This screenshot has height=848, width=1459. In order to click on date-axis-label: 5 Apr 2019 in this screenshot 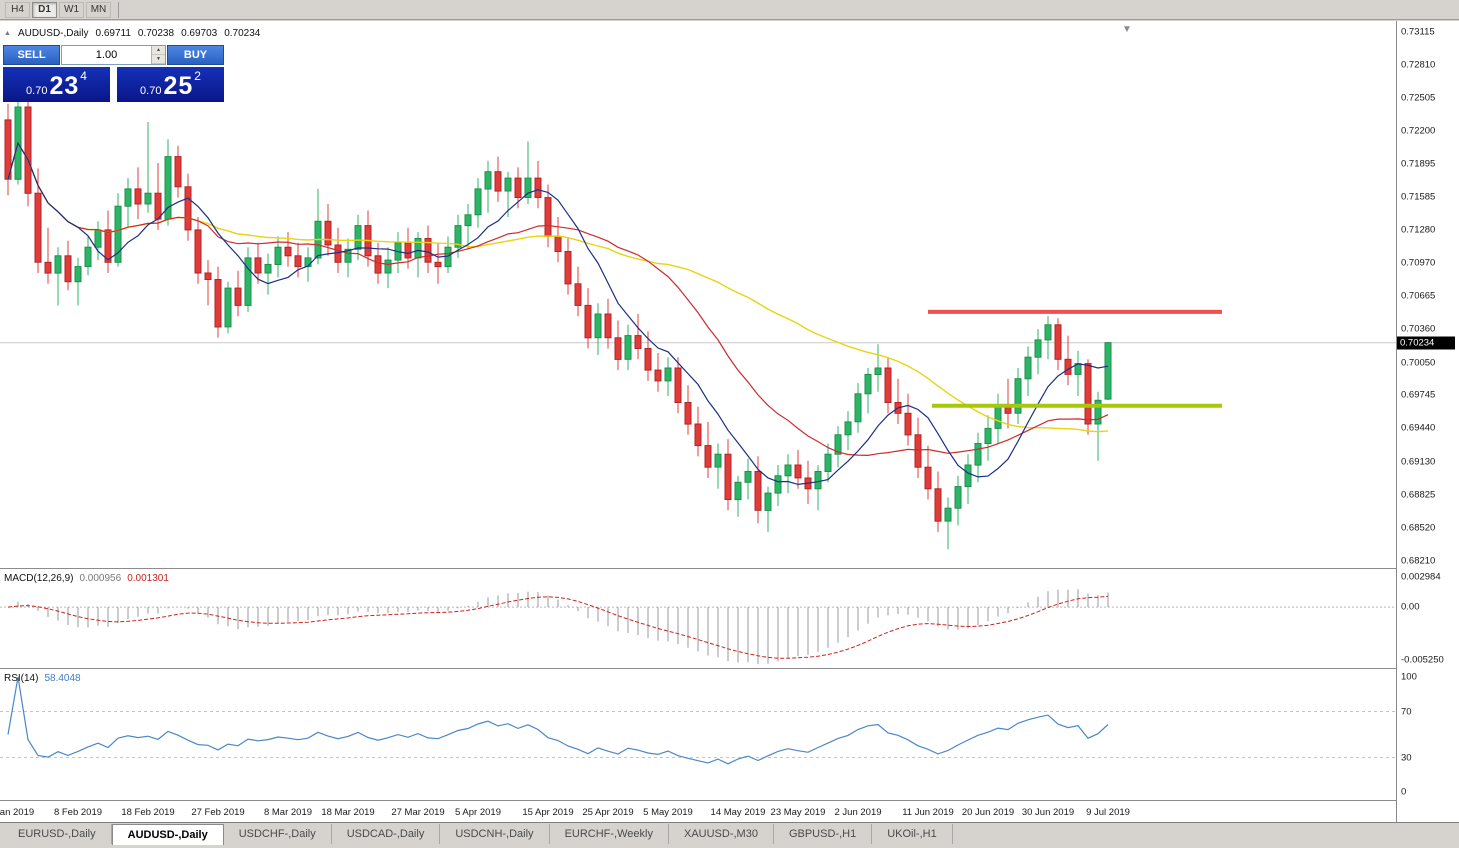, I will do `click(478, 812)`.